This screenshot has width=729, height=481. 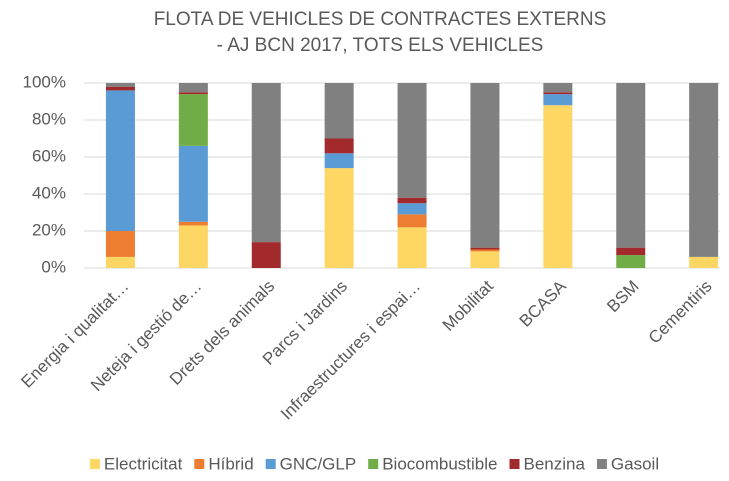 I want to click on y-tick-label: 0%, so click(x=53, y=266).